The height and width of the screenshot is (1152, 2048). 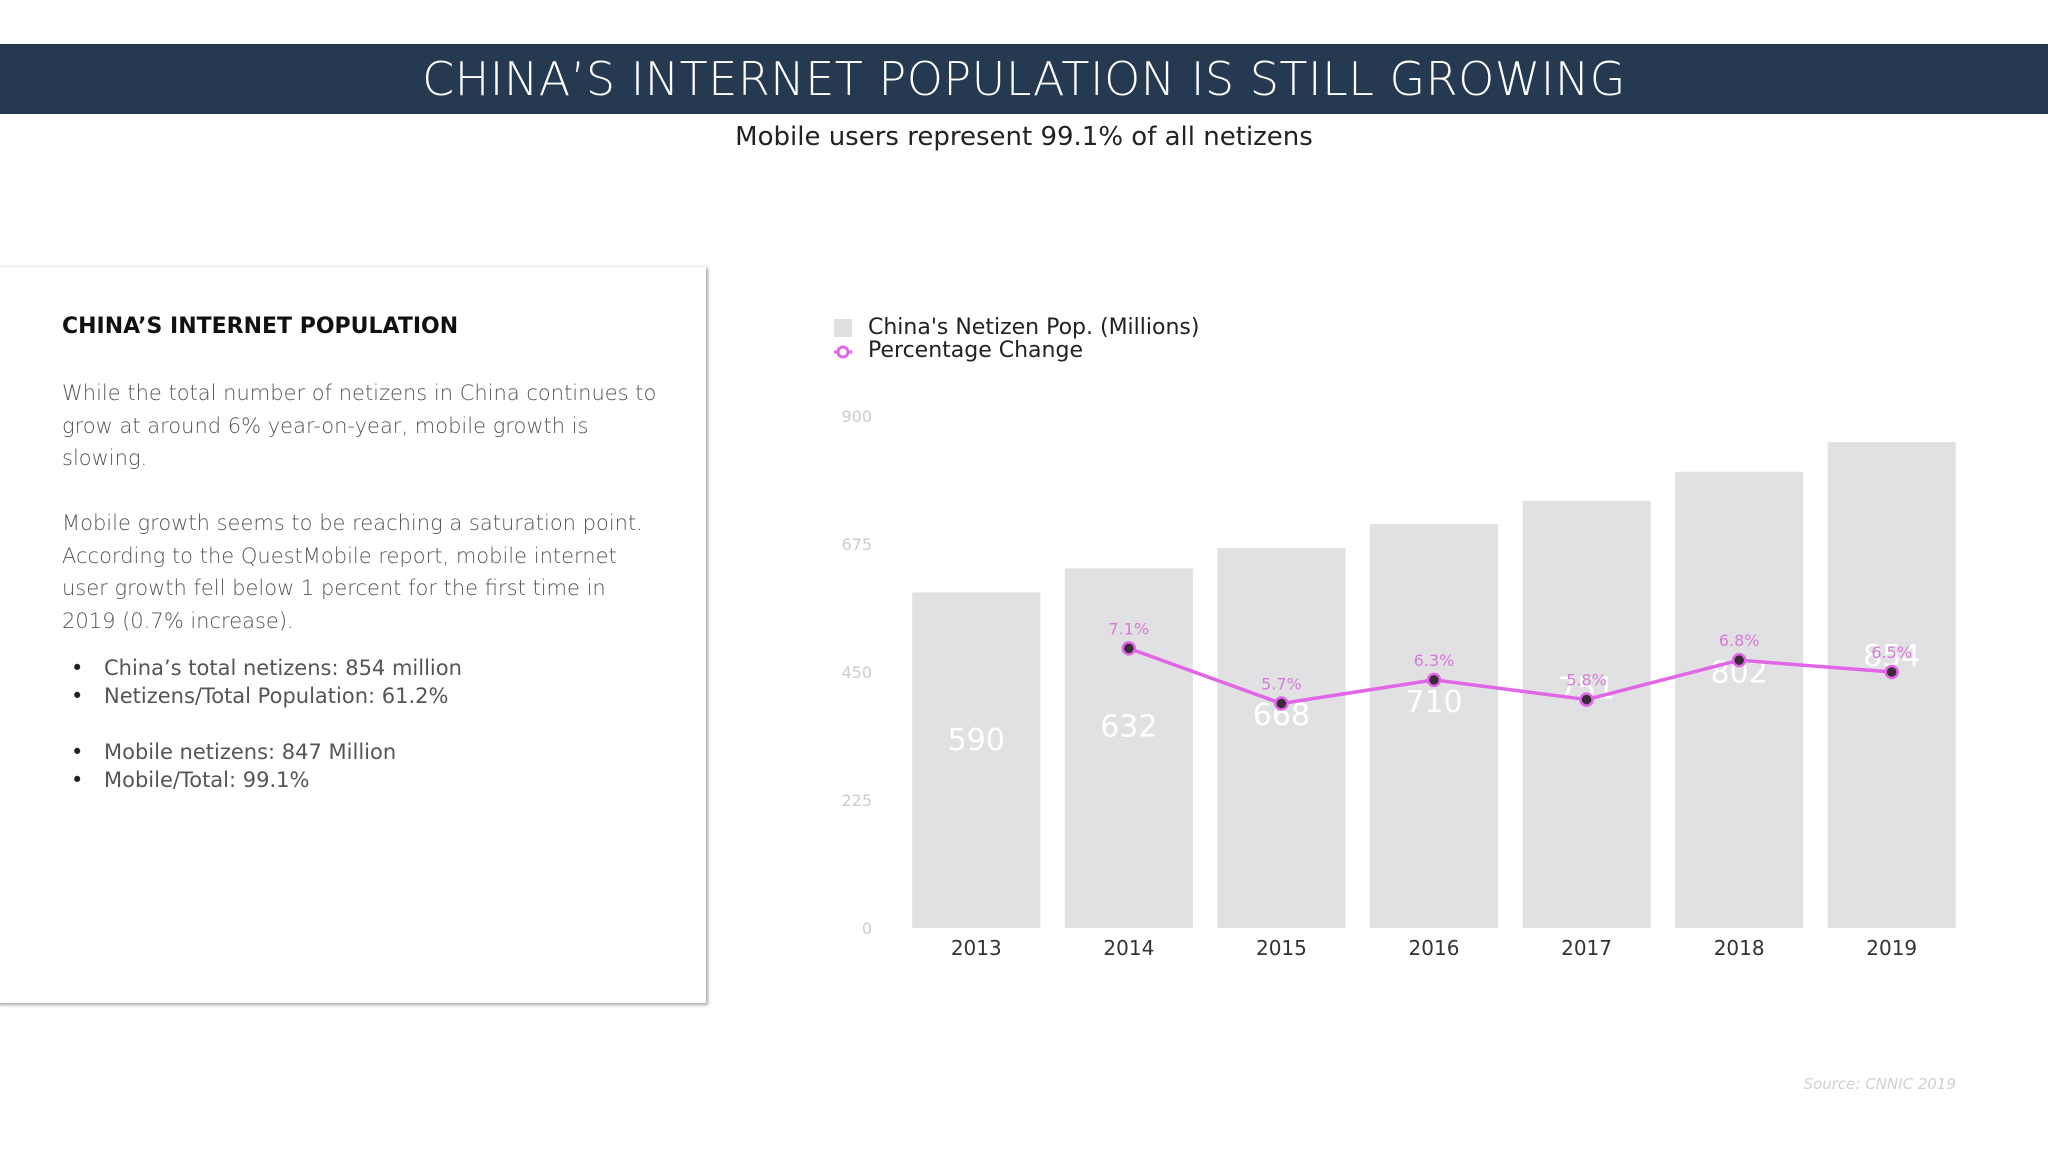 I want to click on bar-2015, so click(x=1281, y=737).